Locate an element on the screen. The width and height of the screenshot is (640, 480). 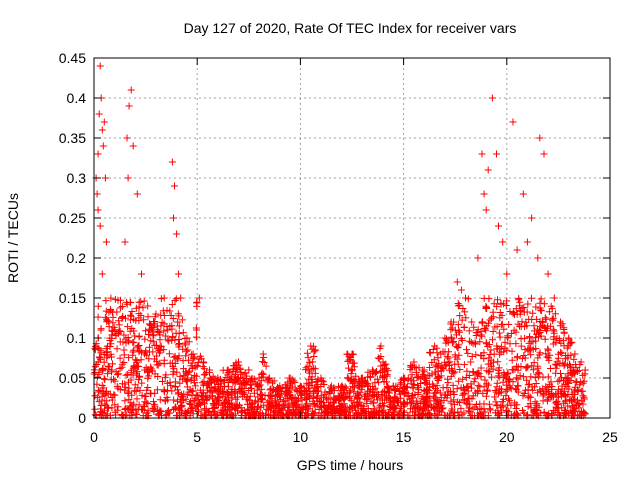
y-tick-label: 0 is located at coordinates (82, 418).